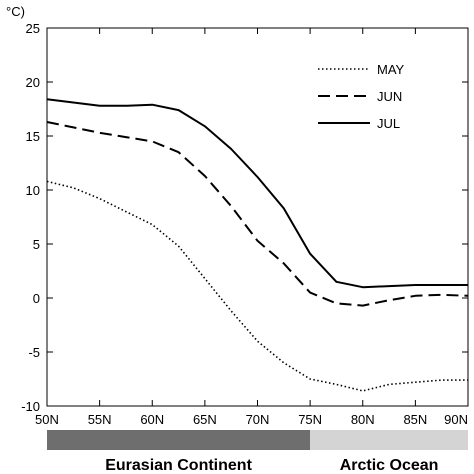  Describe the element at coordinates (36, 298) in the screenshot. I see `y-tick-label-2: 0` at that location.